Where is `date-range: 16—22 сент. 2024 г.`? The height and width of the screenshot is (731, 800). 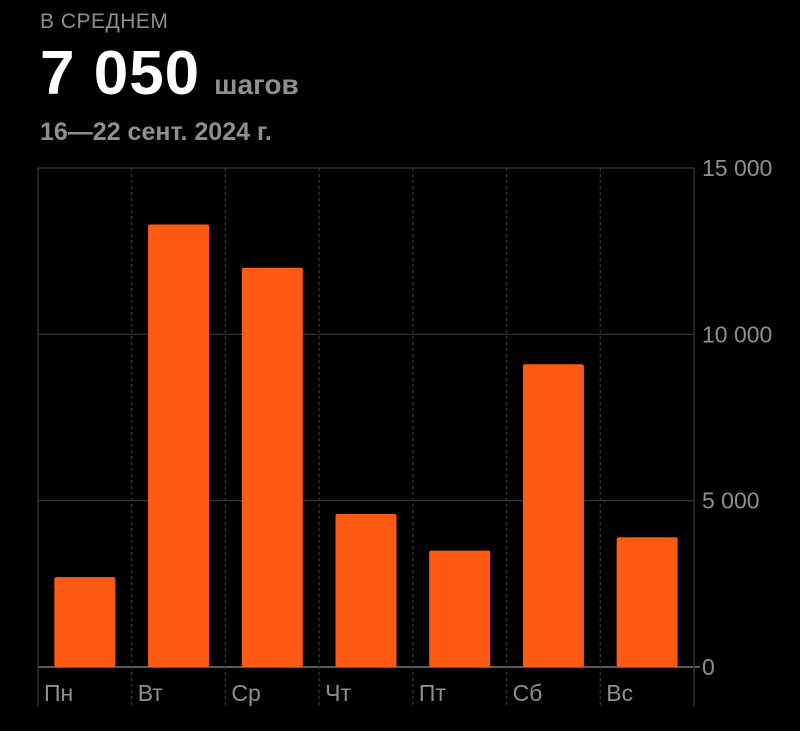 date-range: 16—22 сент. 2024 г. is located at coordinates (156, 132).